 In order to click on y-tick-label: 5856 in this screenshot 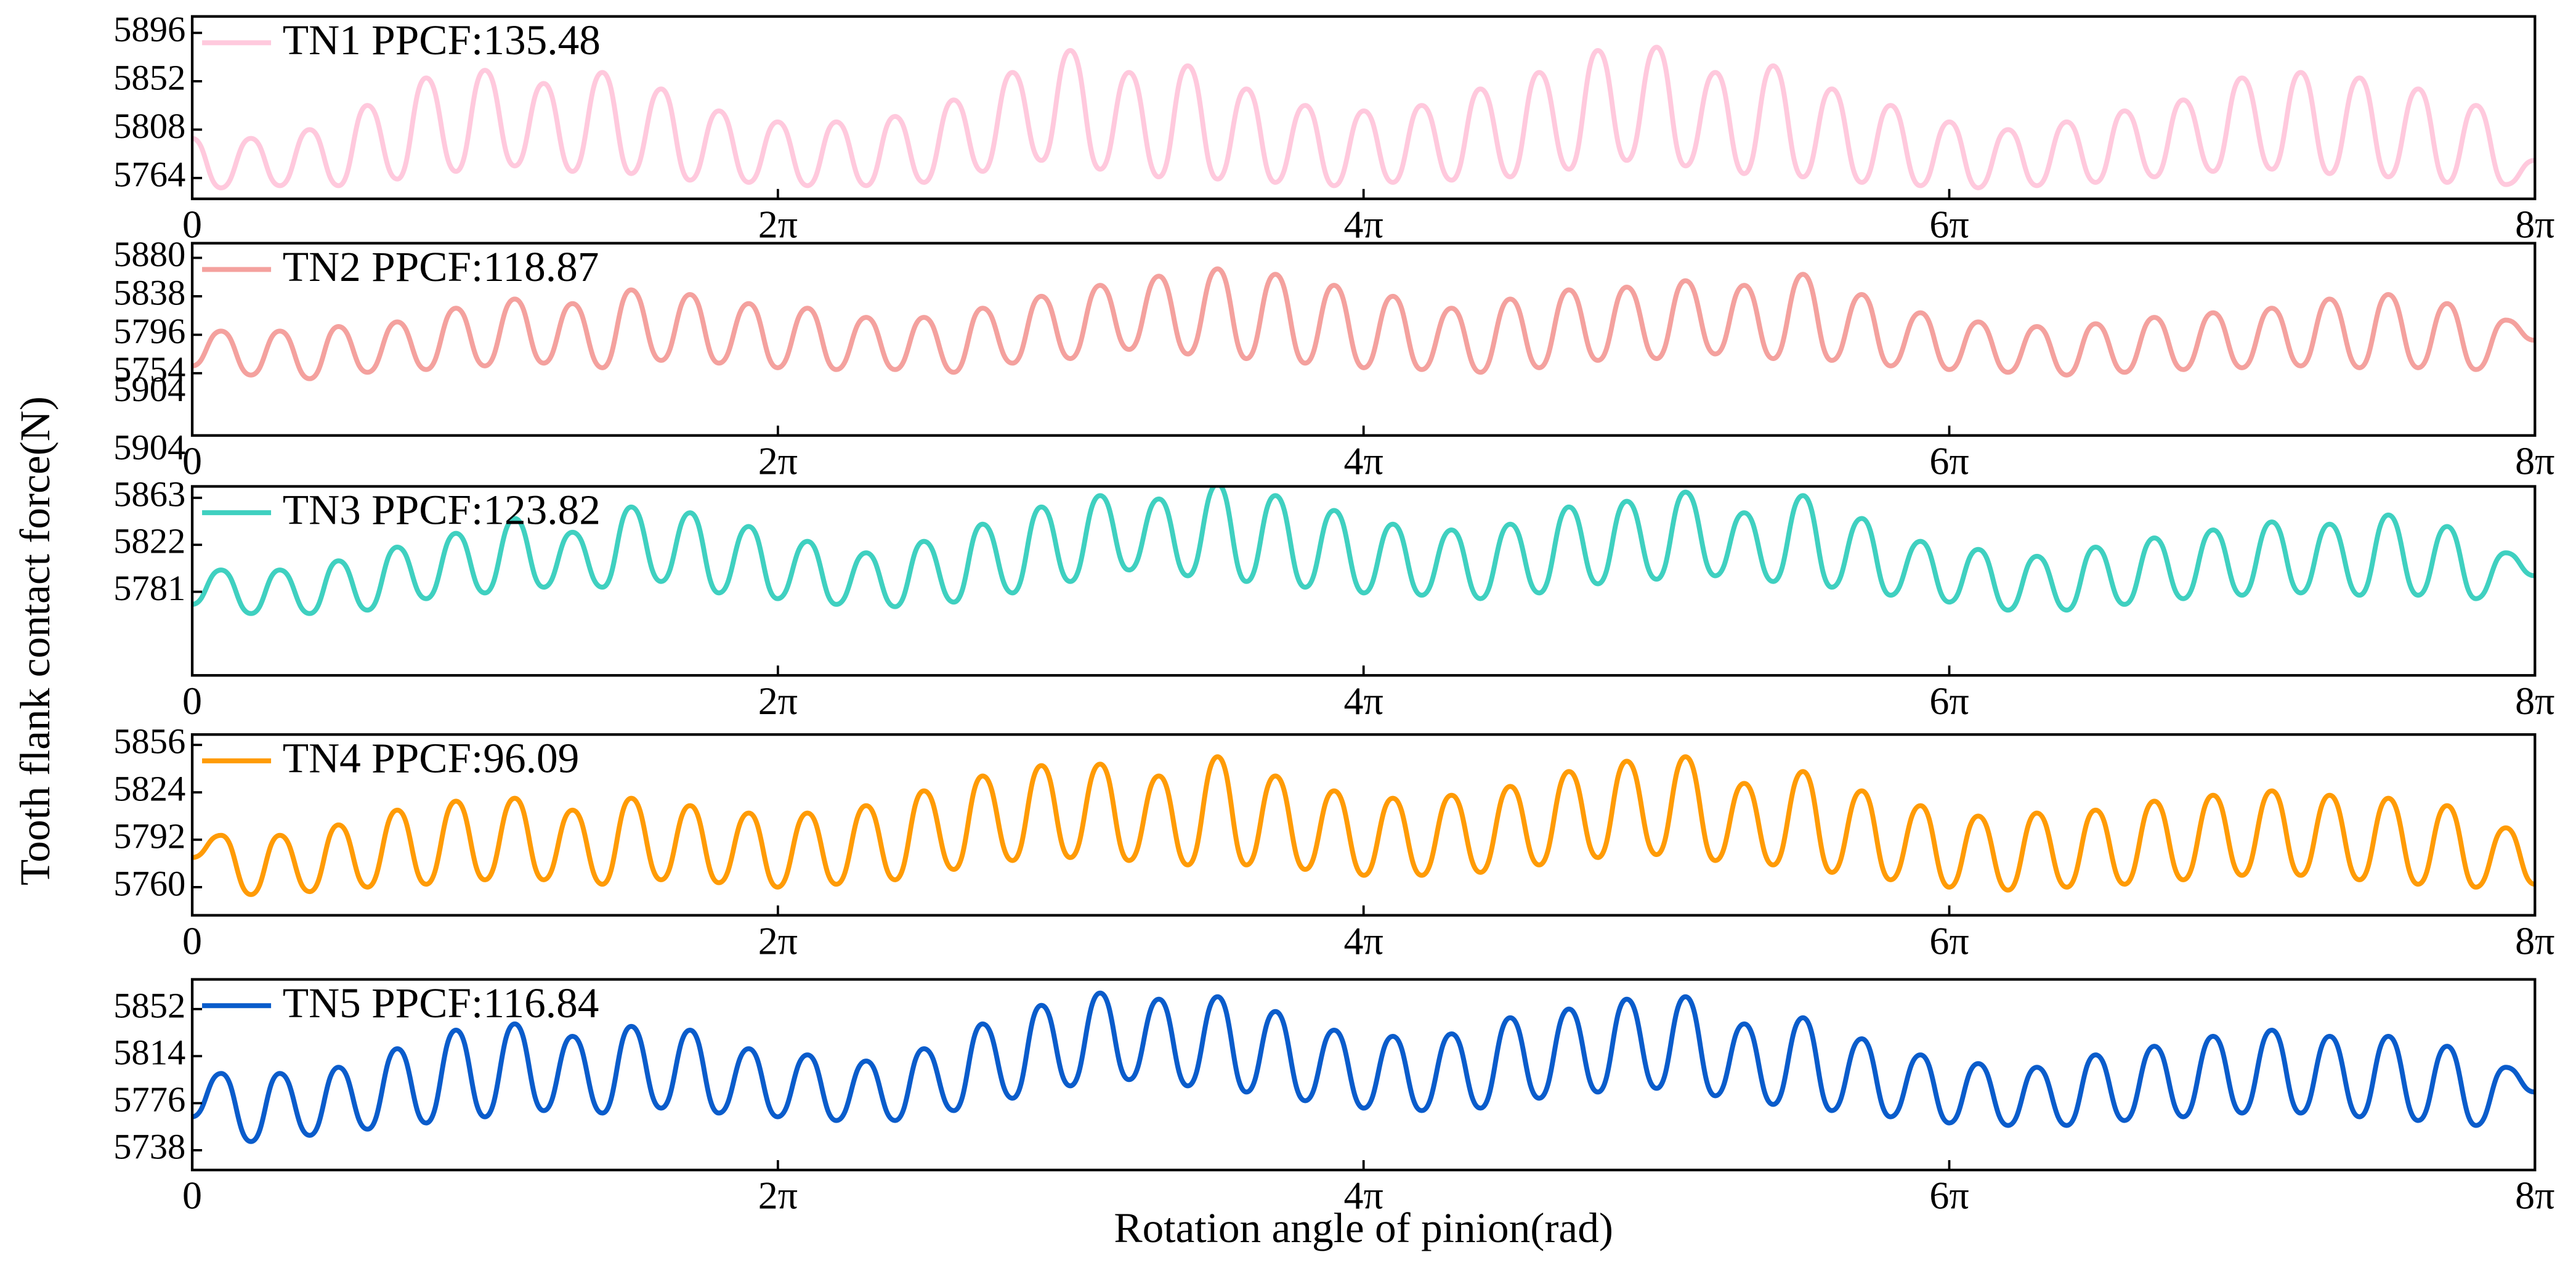, I will do `click(149, 741)`.